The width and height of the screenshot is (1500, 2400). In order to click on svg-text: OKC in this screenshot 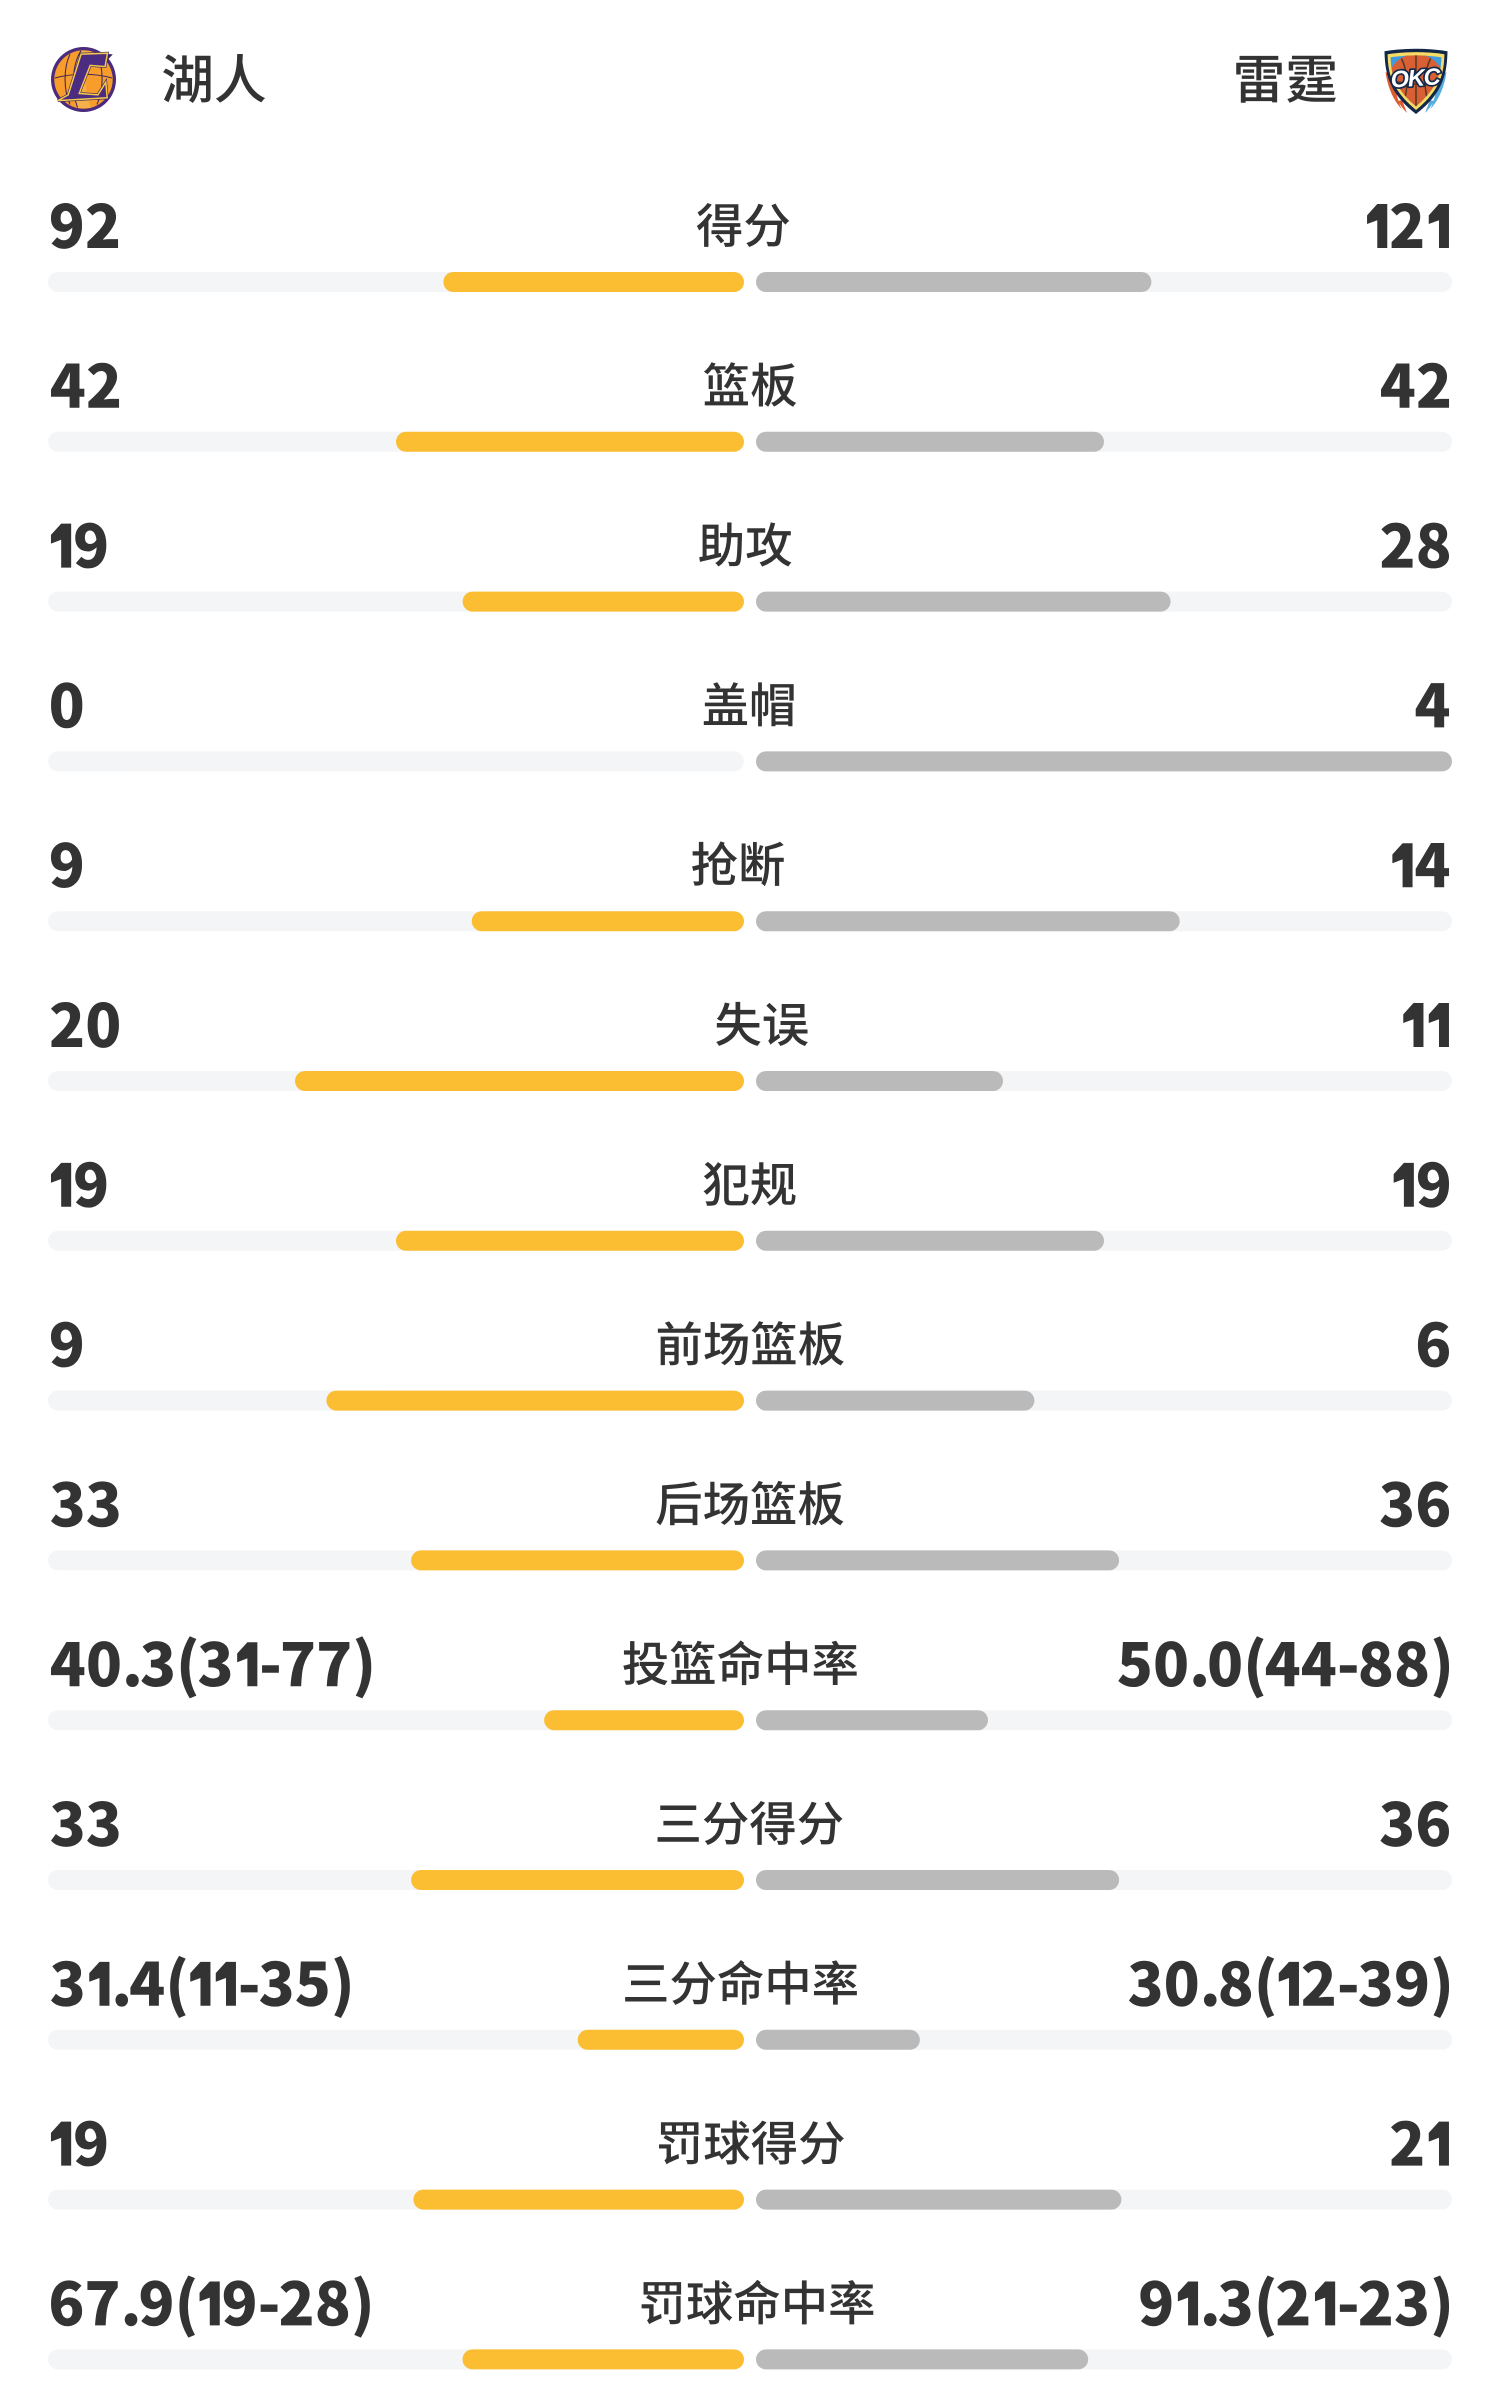, I will do `click(1416, 77)`.